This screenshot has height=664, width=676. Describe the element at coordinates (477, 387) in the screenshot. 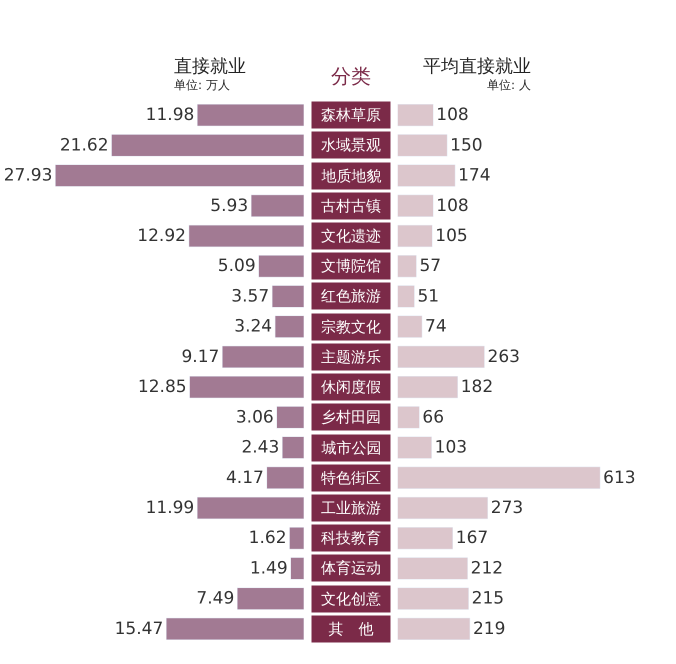

I see `data-label: 182` at that location.